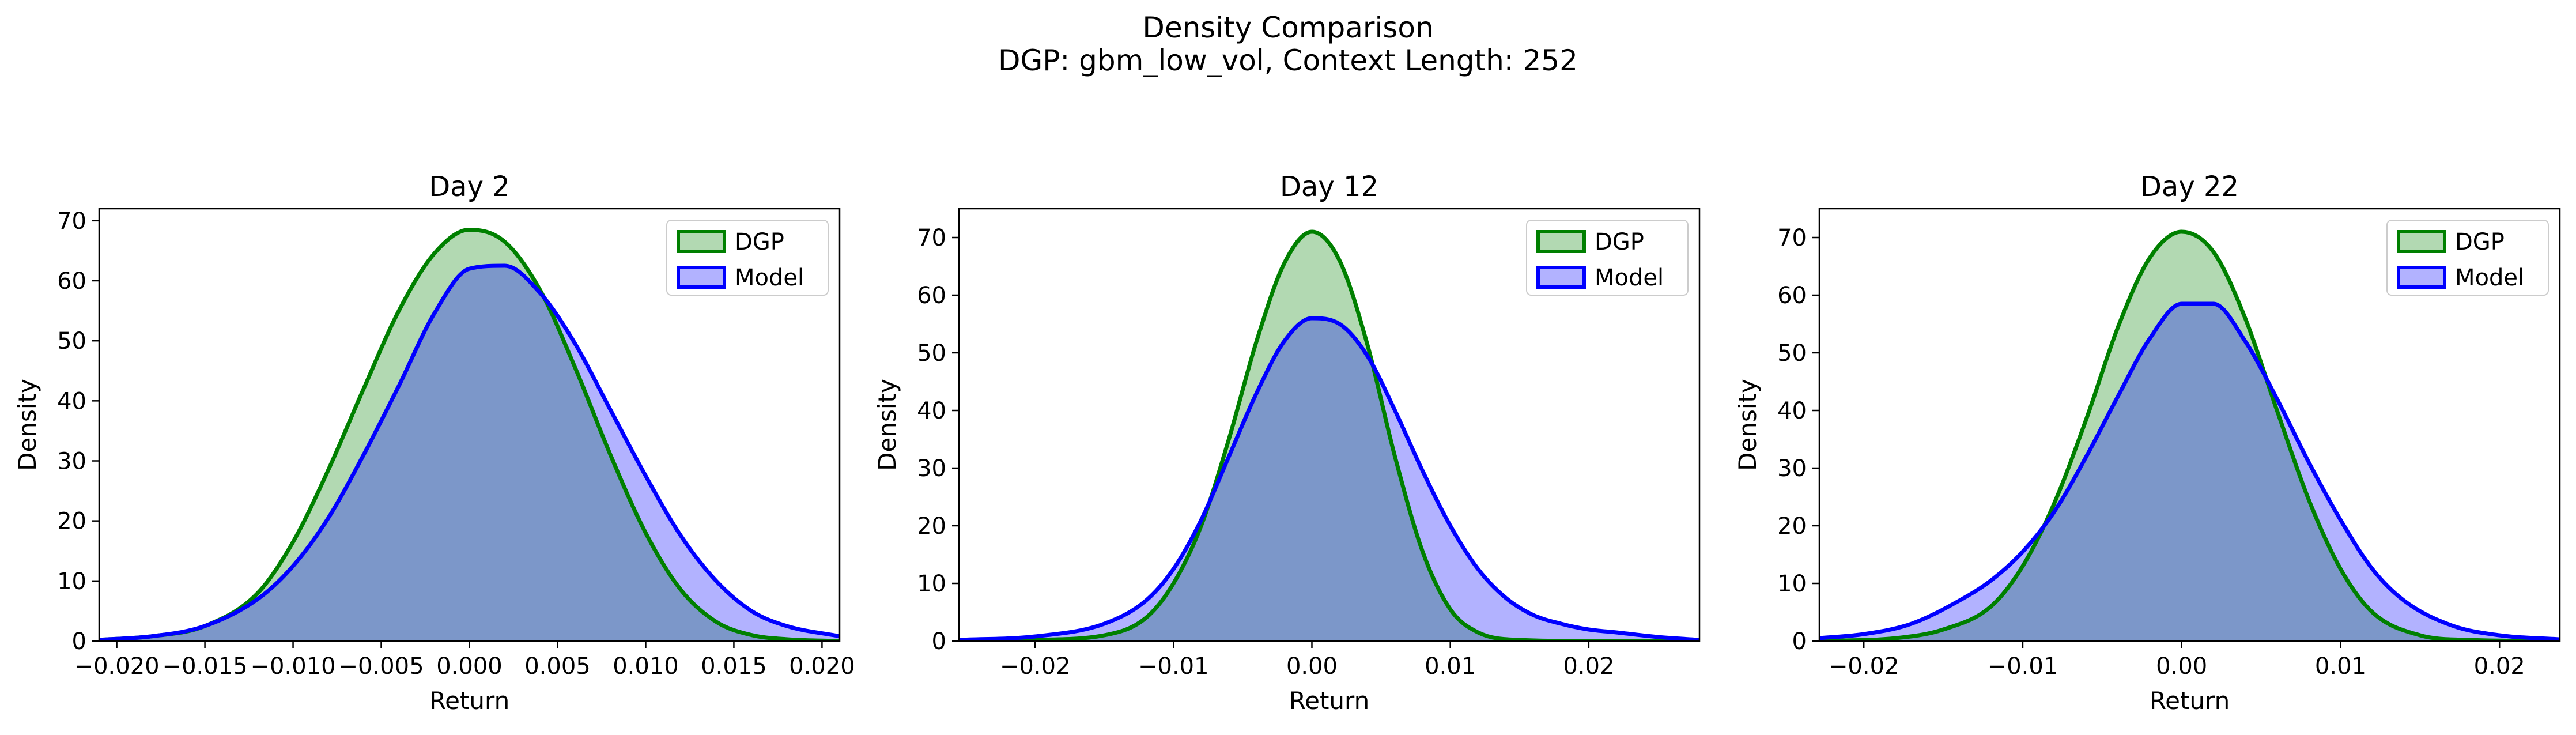  I want to click on x-tick-label: −0.005, so click(381, 666).